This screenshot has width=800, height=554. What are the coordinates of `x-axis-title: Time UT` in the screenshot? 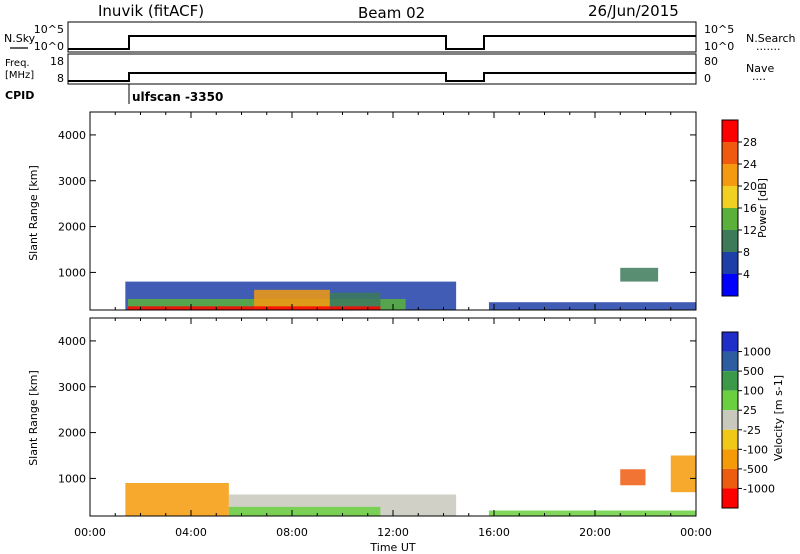 It's located at (392, 547).